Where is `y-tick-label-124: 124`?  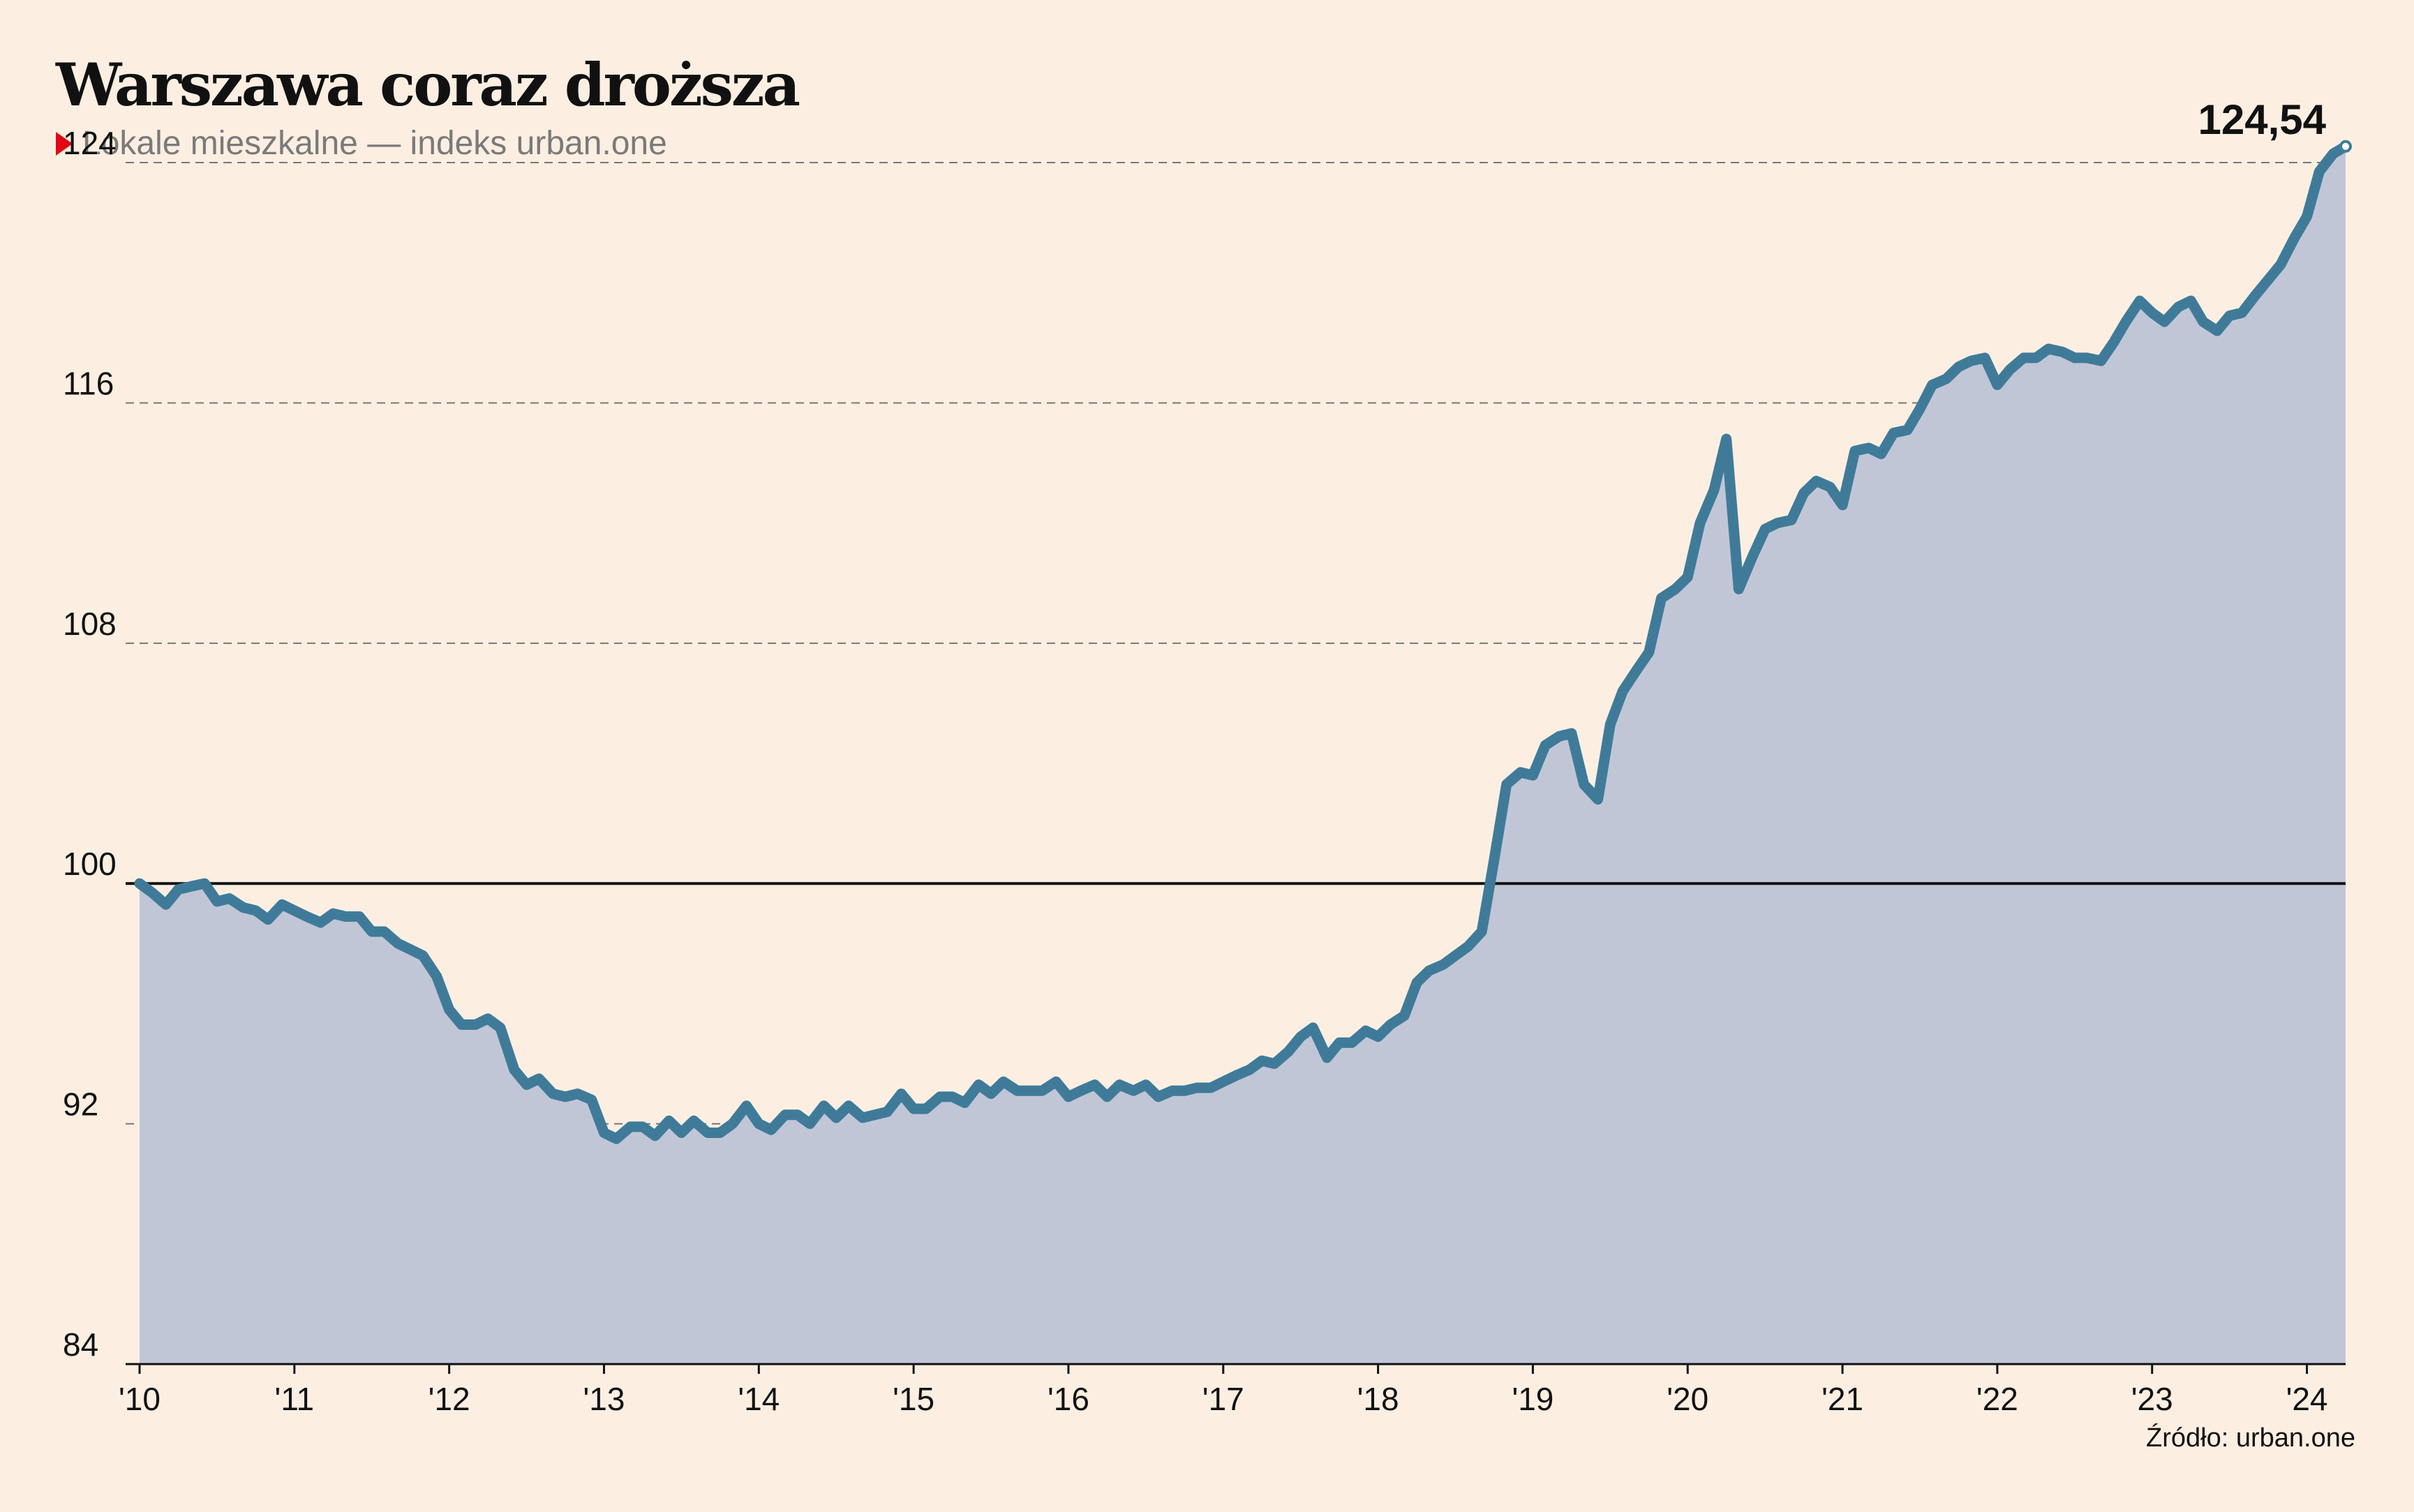 y-tick-label-124: 124 is located at coordinates (90, 143).